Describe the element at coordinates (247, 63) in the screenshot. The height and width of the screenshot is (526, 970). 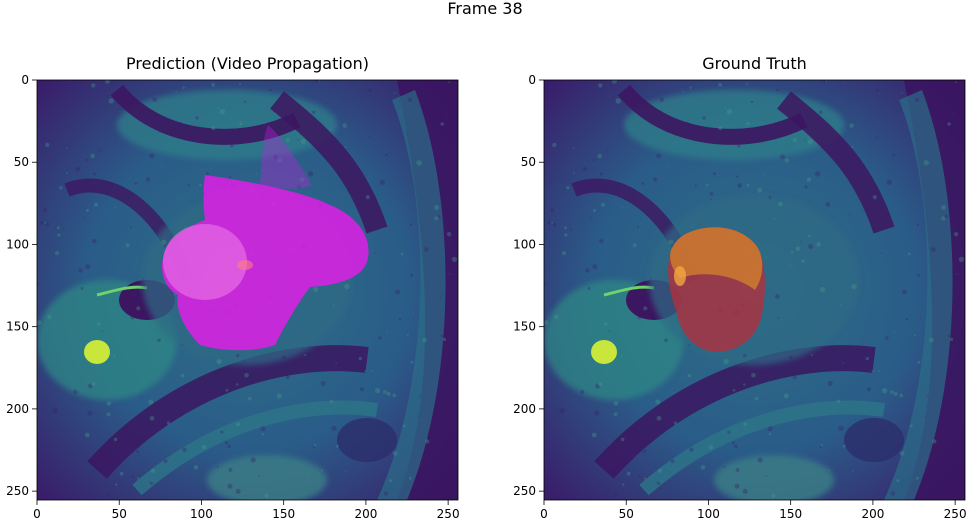
I see `left-panel-title: Prediction (Video Propagation)` at that location.